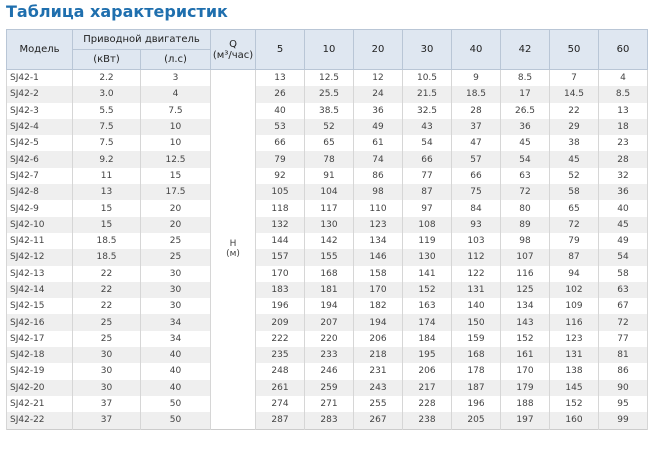 Image resolution: width=654 pixels, height=450 pixels. Describe the element at coordinates (574, 421) in the screenshot. I see `value-cell: 160` at that location.